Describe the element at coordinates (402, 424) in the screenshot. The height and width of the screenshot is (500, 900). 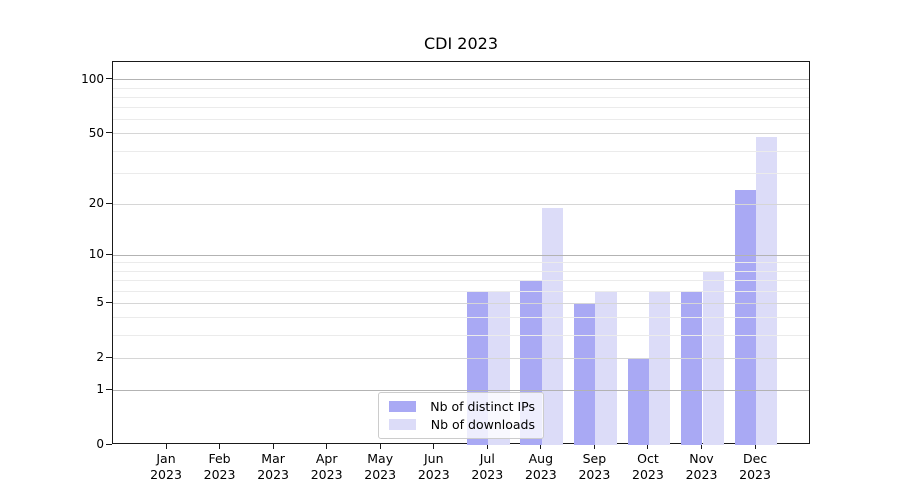
I see `legend-swatch-downloads` at that location.